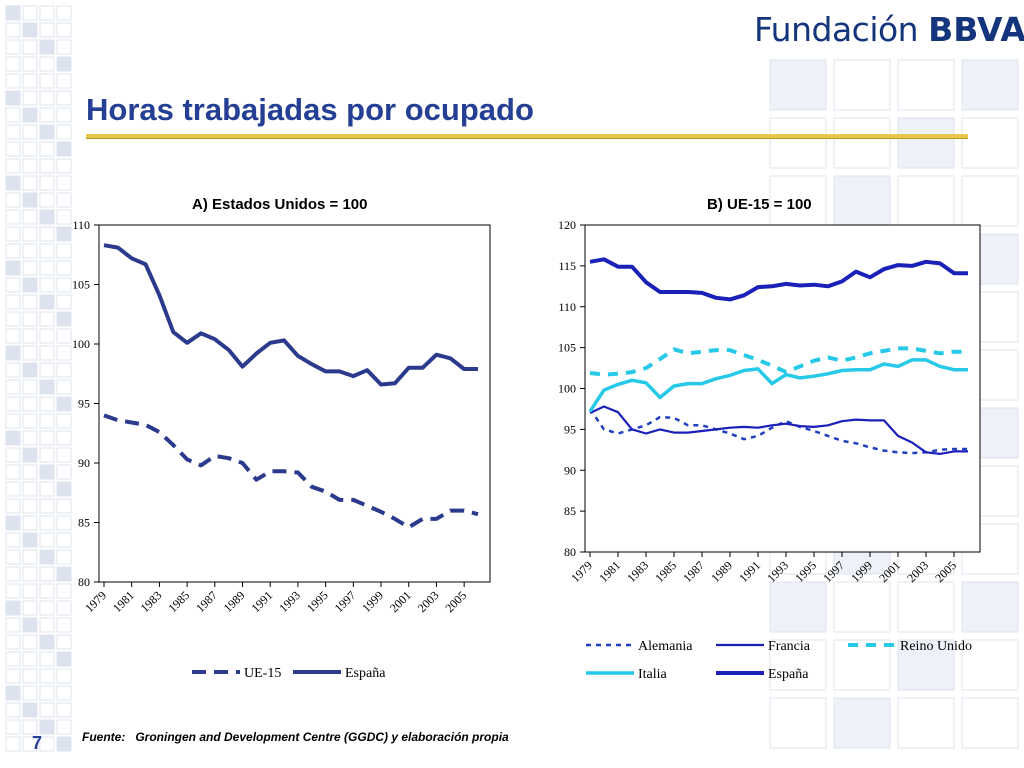 The width and height of the screenshot is (1024, 768). I want to click on chart-a-title: A) Estados Unidos = 100, so click(280, 204).